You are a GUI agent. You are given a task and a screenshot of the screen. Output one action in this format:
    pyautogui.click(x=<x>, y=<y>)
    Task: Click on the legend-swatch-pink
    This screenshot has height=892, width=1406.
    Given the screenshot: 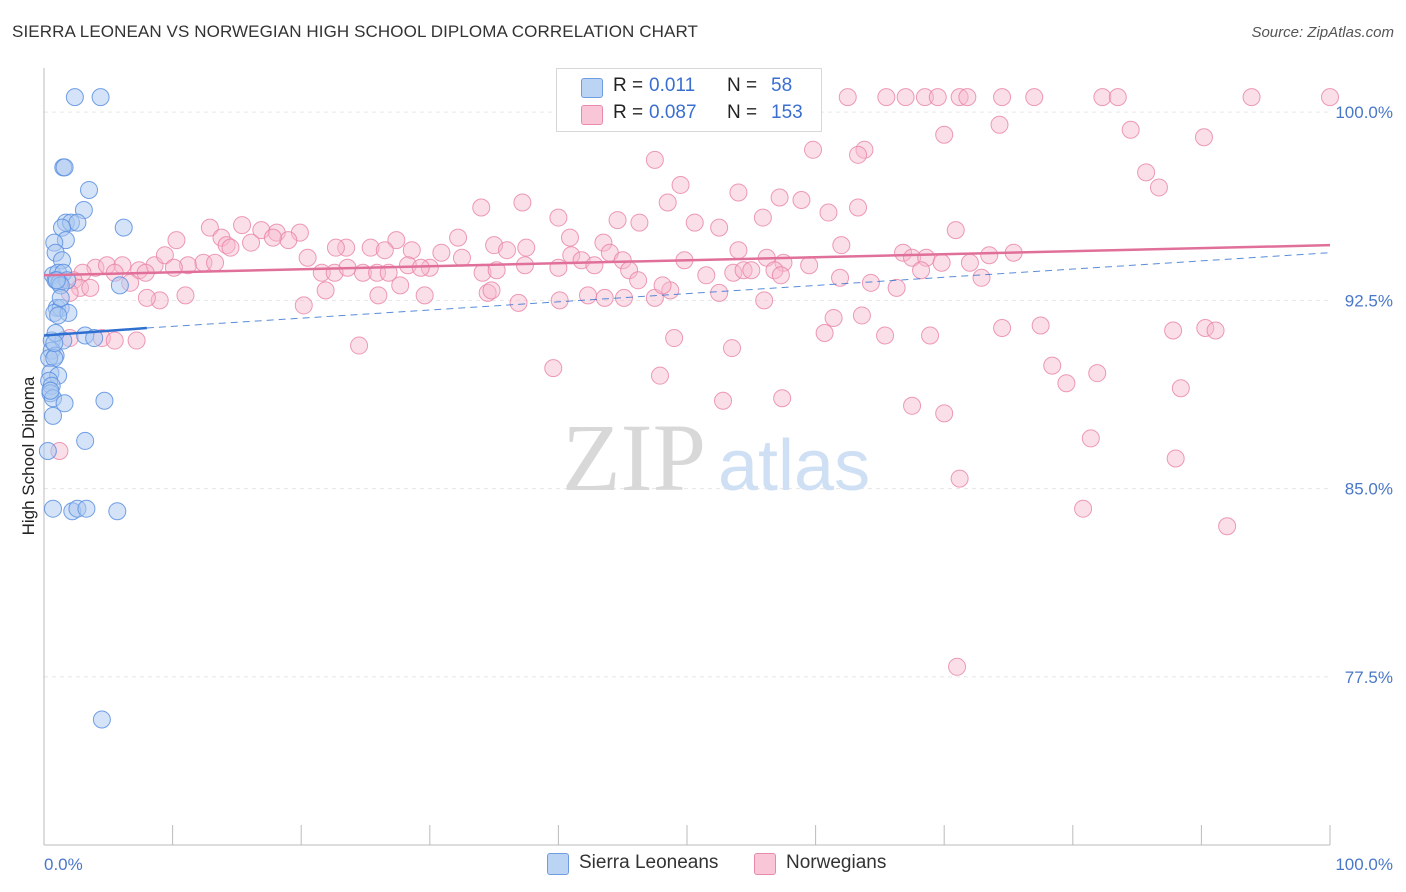 What is the action you would take?
    pyautogui.click(x=592, y=115)
    